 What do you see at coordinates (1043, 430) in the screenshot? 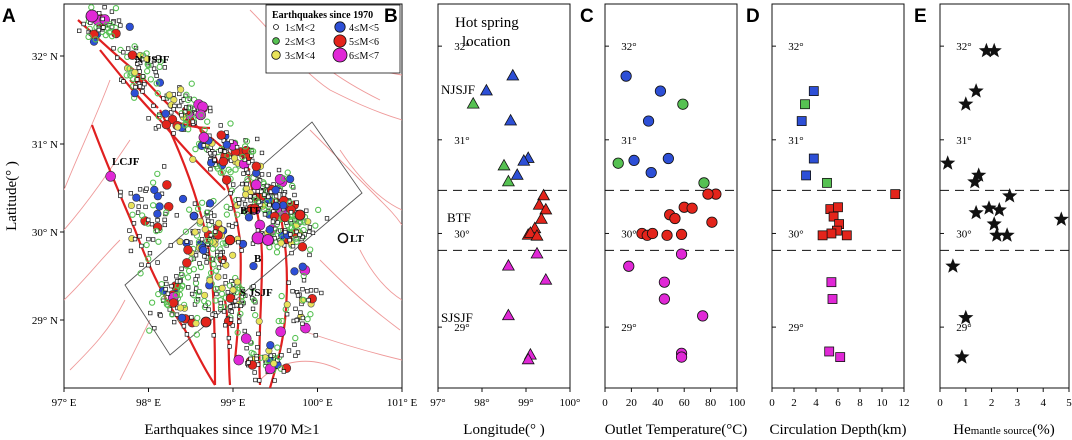
I see `panel-e-x-label-unit: (%)` at bounding box center [1043, 430].